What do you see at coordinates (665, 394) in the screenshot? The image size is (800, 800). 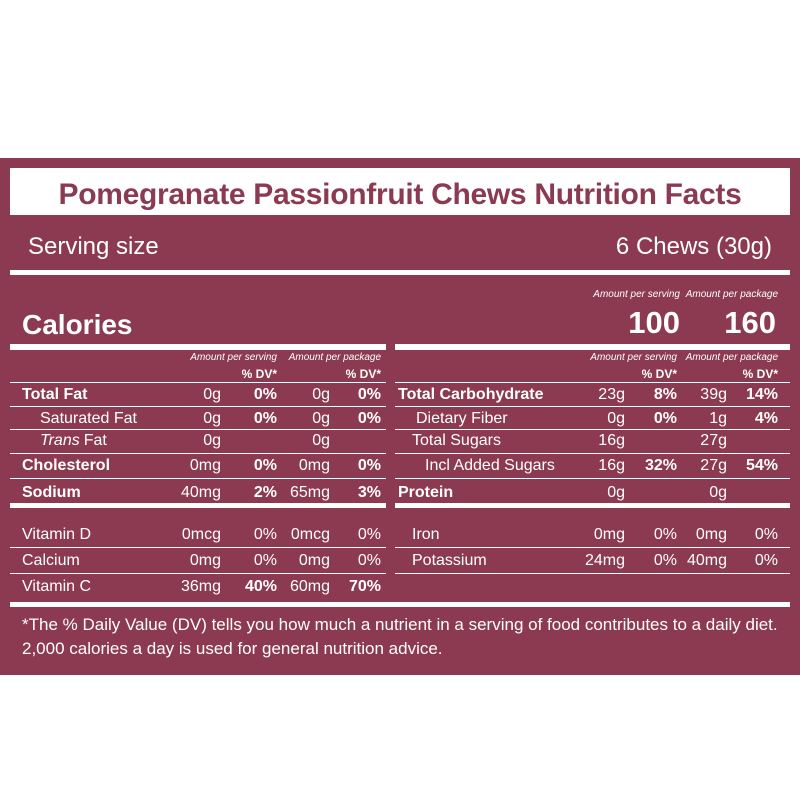 I see `row-value: 8%` at bounding box center [665, 394].